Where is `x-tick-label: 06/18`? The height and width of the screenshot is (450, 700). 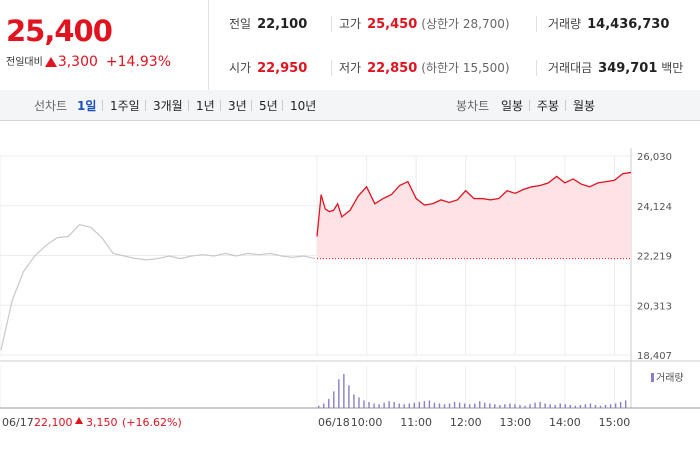 x-tick-label: 06/18 is located at coordinates (334, 422).